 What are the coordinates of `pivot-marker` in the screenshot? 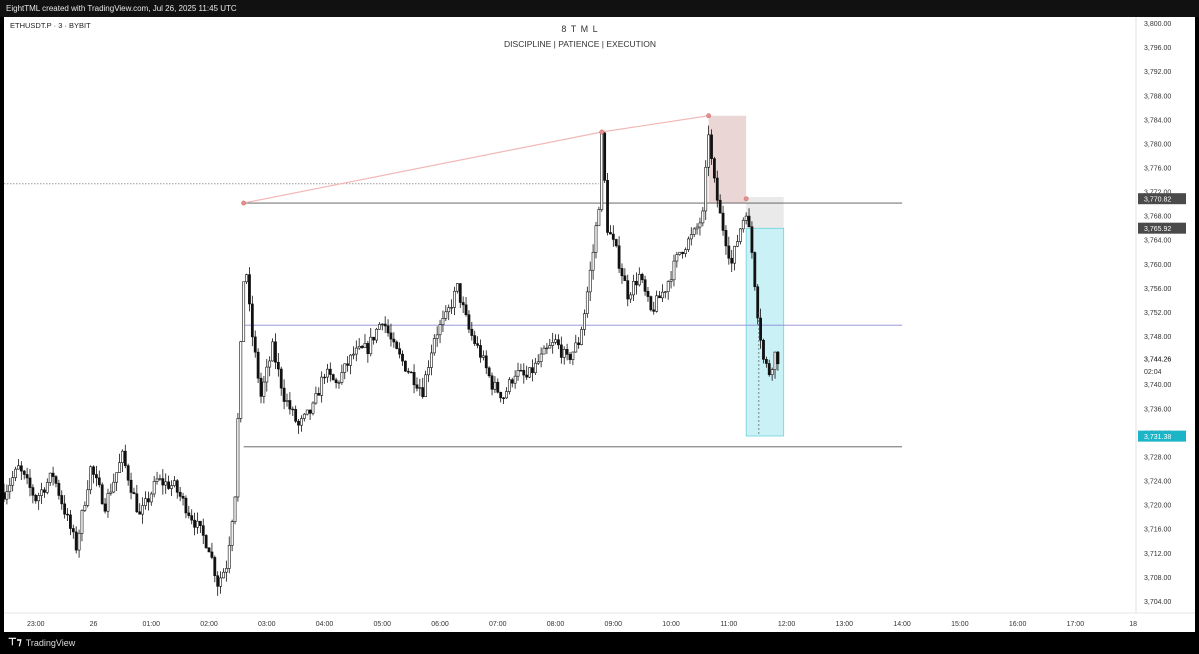 It's located at (746, 199).